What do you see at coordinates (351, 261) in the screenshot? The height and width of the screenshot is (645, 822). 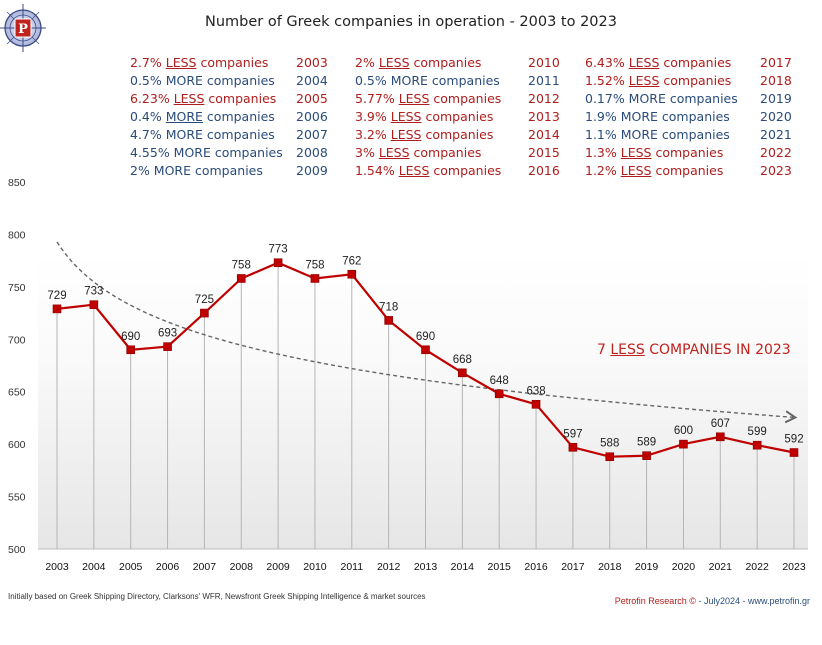 I see `data-label: 762` at bounding box center [351, 261].